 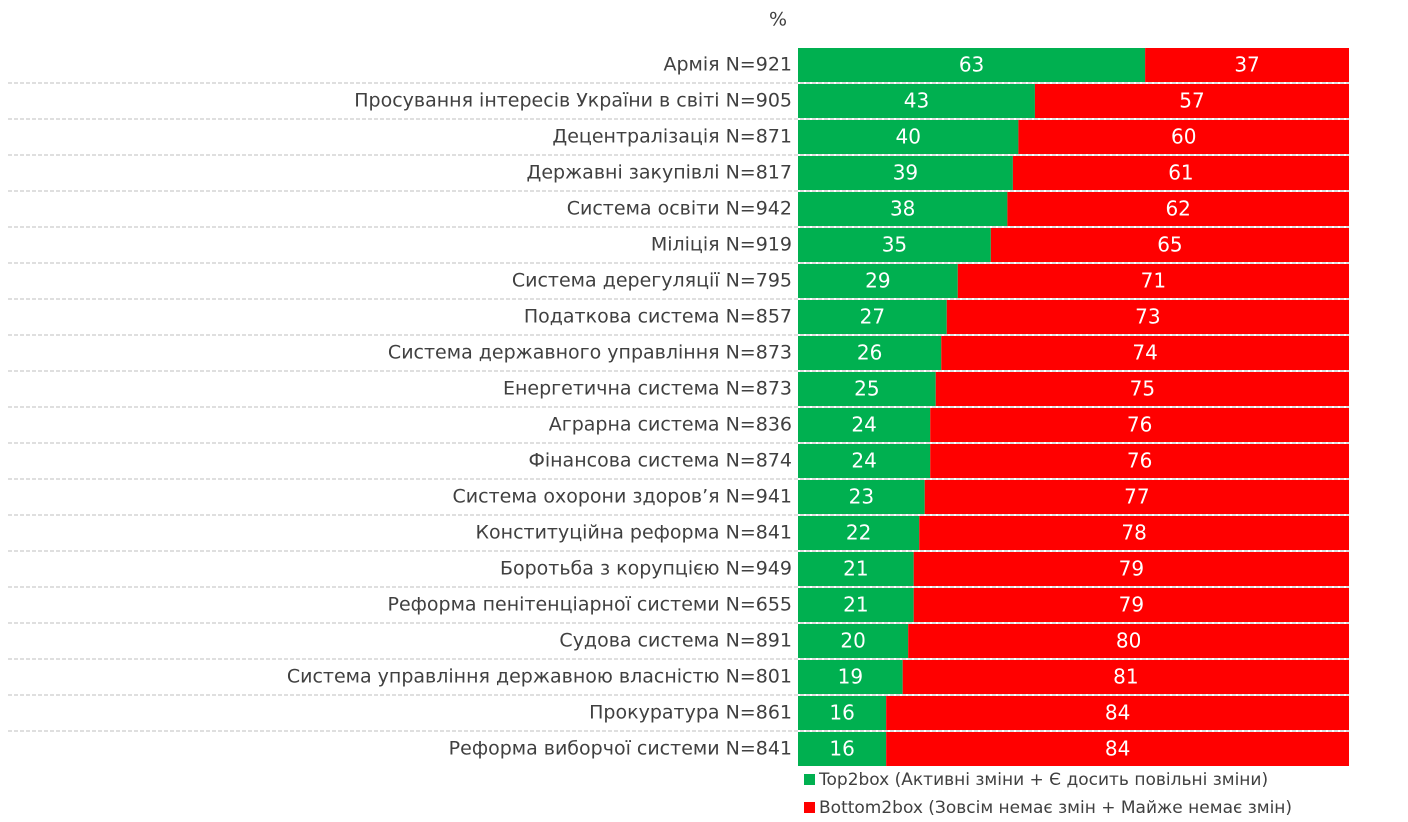 I want to click on value-label: 74, so click(x=1144, y=353).